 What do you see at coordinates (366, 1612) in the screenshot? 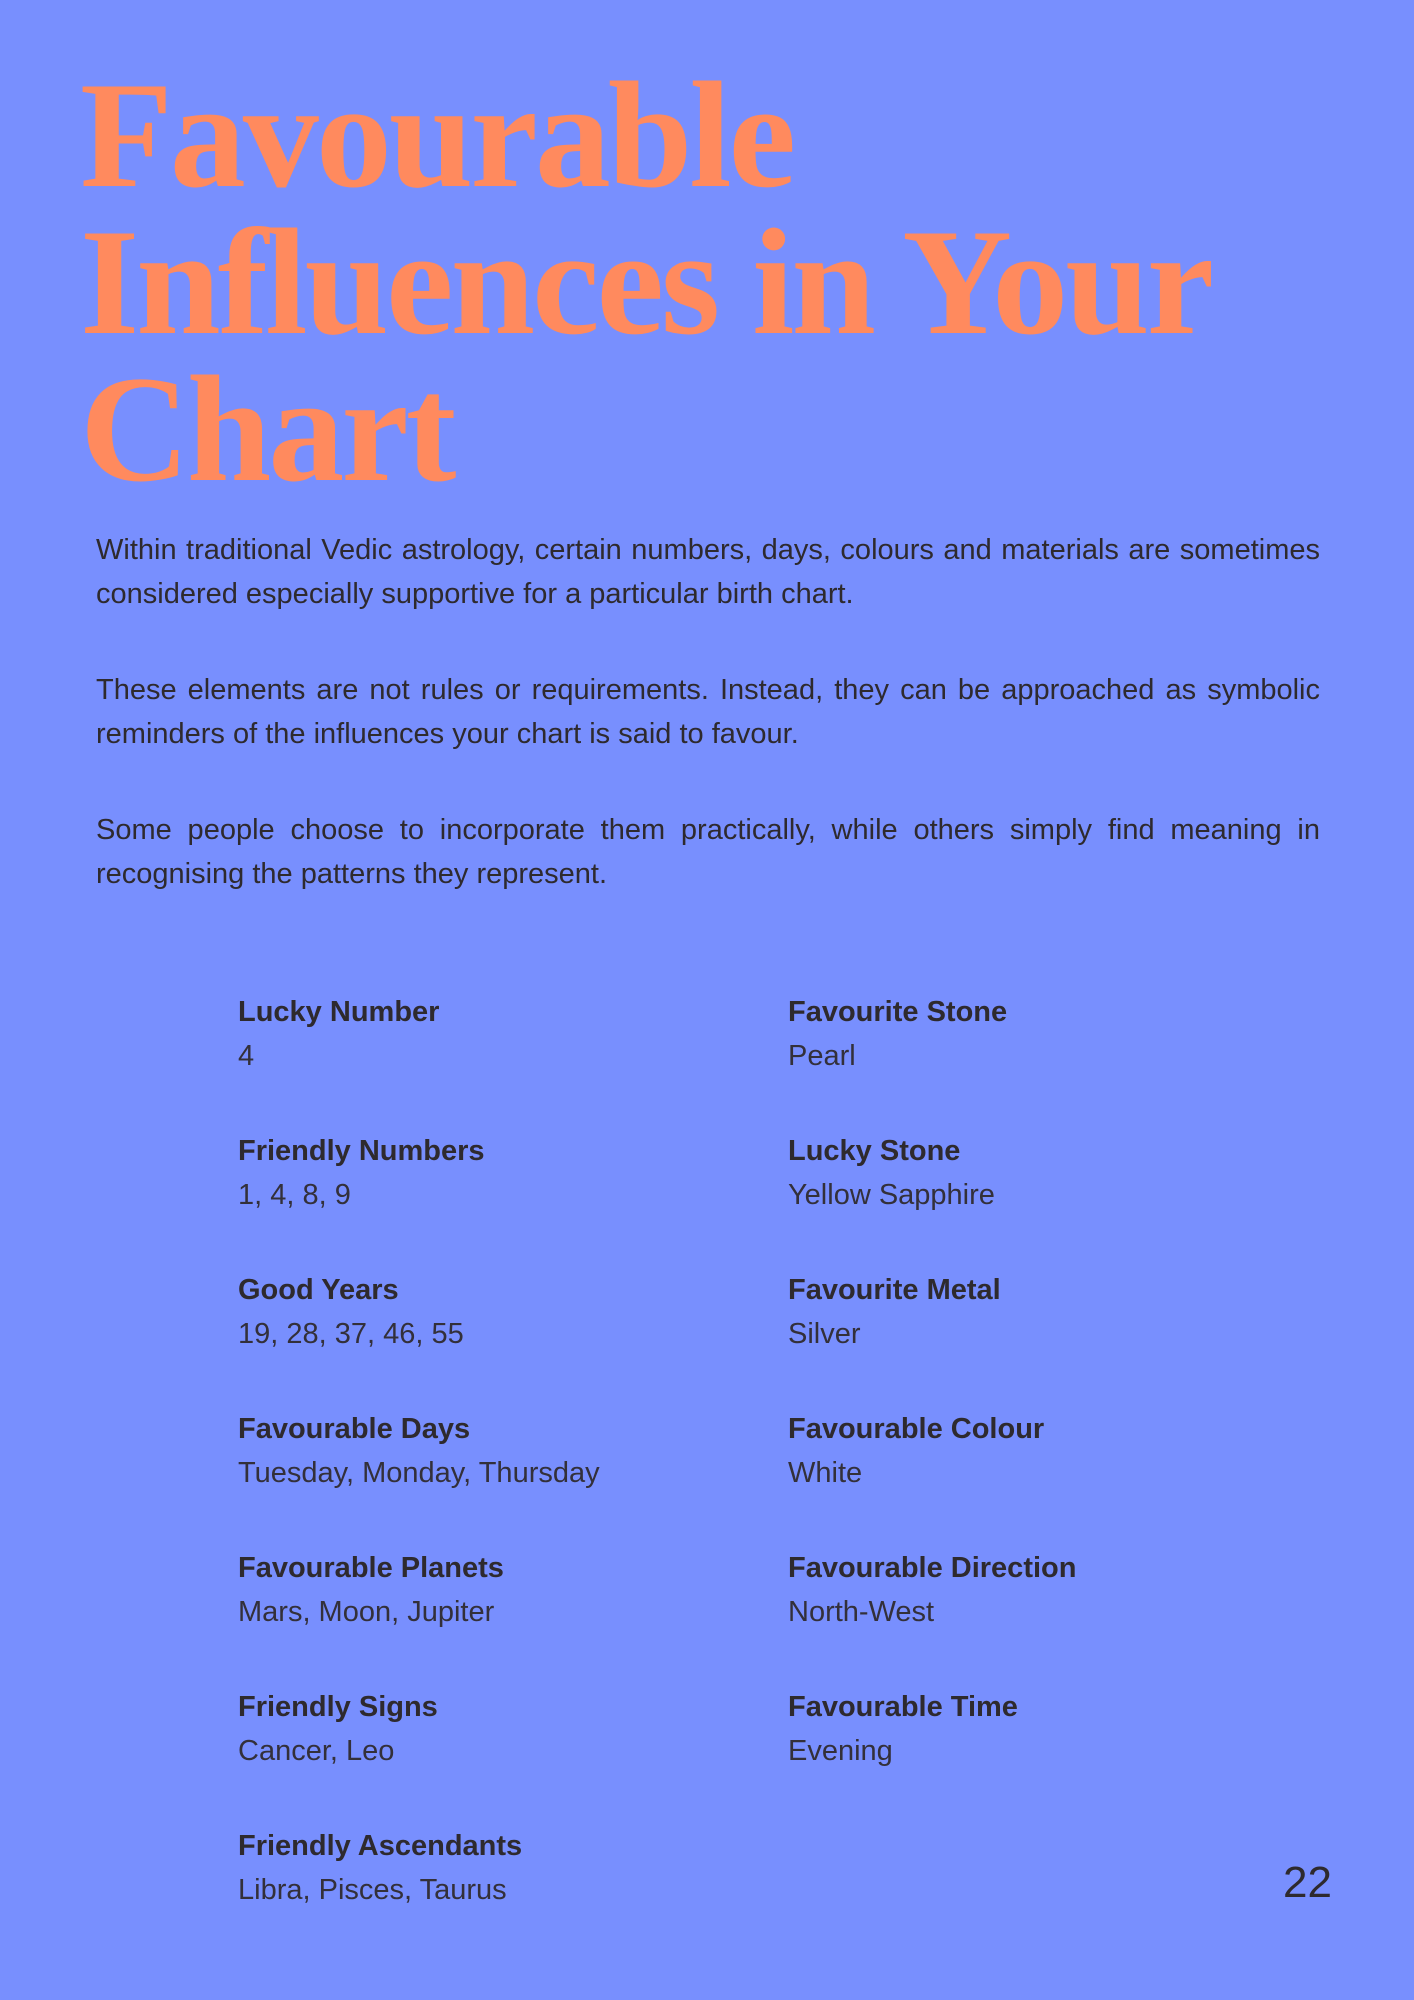
I see `item-value: Mars, Moon, Jupiter` at bounding box center [366, 1612].